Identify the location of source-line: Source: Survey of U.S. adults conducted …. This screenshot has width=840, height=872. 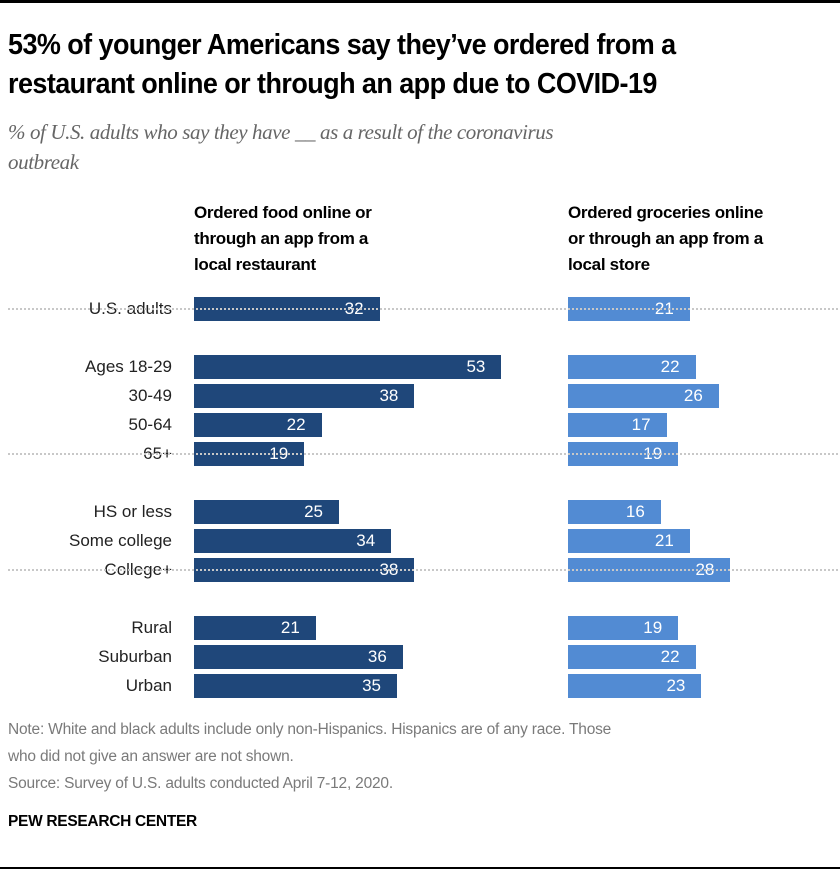
(200, 783).